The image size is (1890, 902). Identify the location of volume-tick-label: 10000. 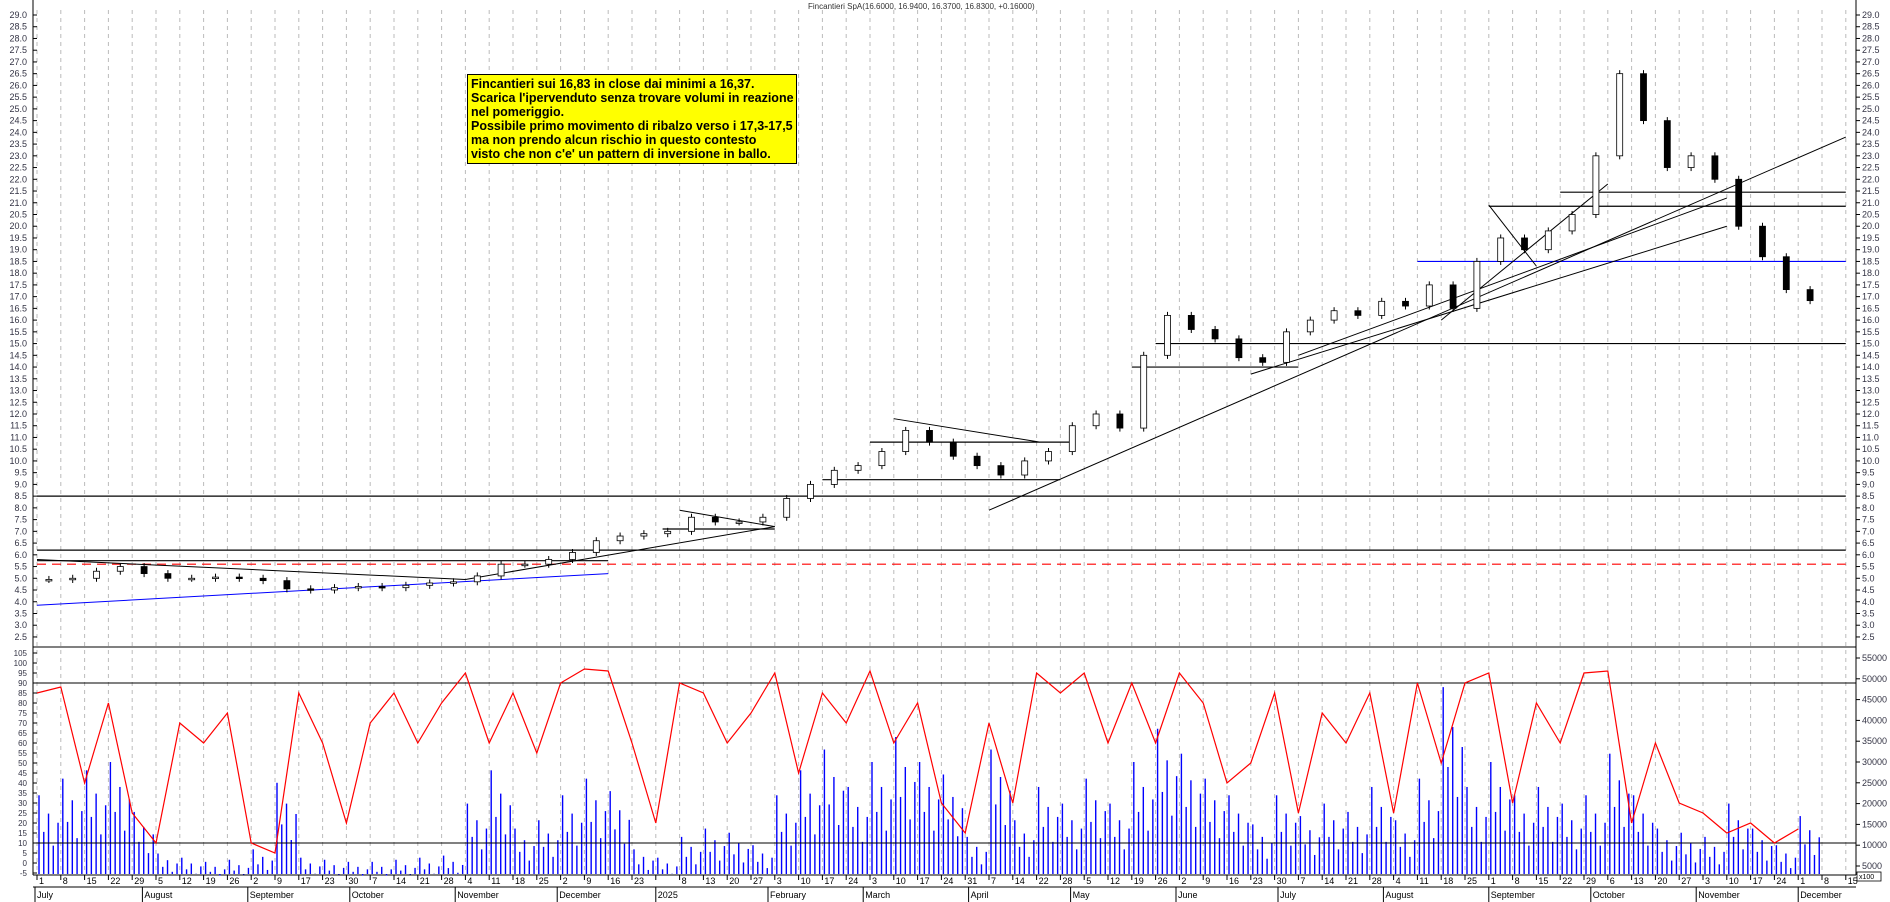
(1874, 845).